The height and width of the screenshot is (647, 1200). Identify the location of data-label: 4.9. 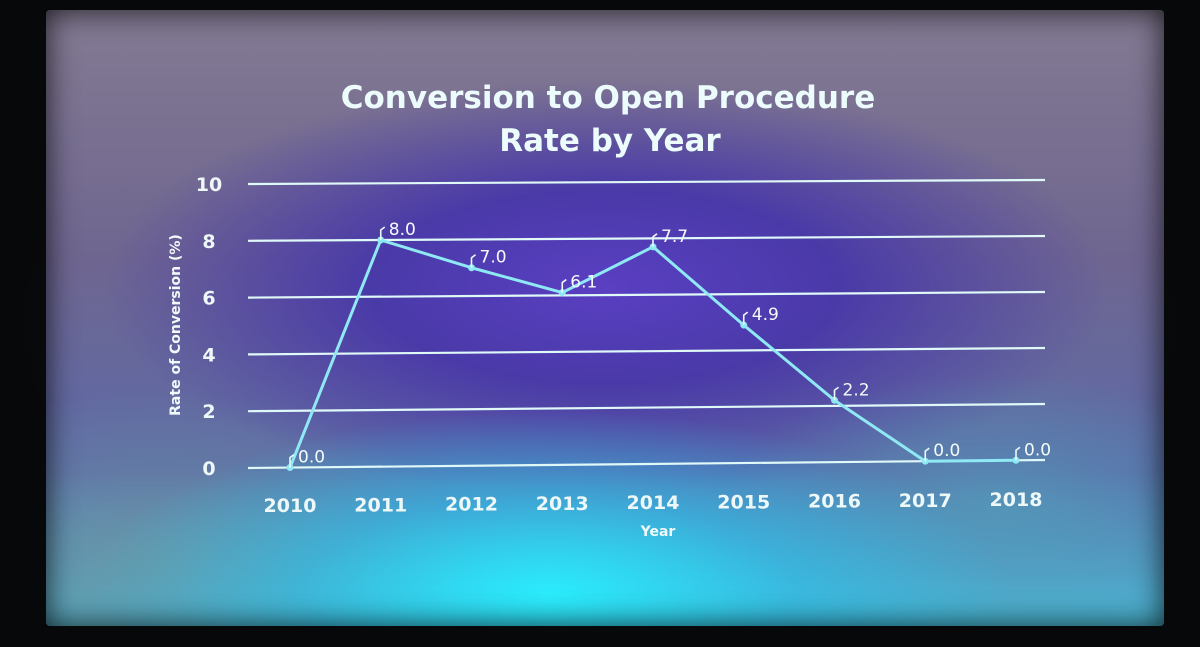
(765, 315).